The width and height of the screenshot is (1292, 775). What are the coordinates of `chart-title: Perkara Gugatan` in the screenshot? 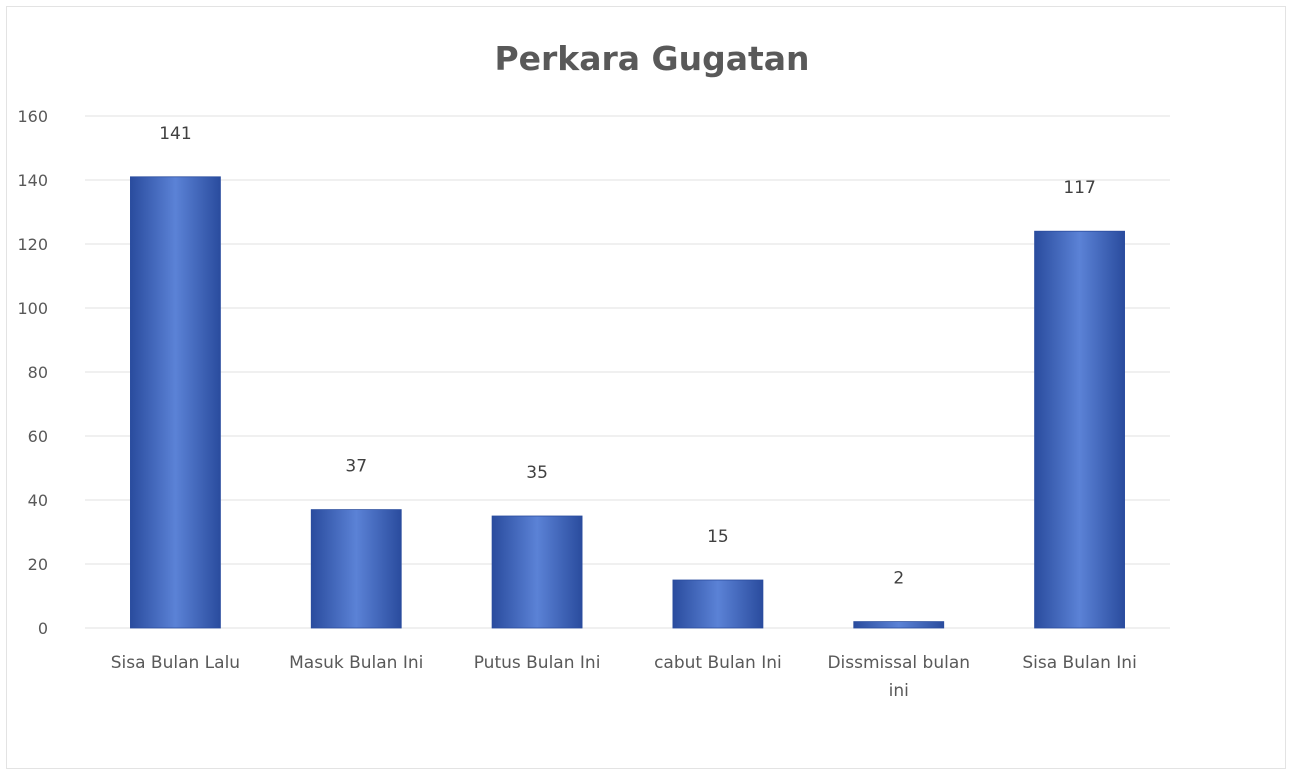 It's located at (651, 58).